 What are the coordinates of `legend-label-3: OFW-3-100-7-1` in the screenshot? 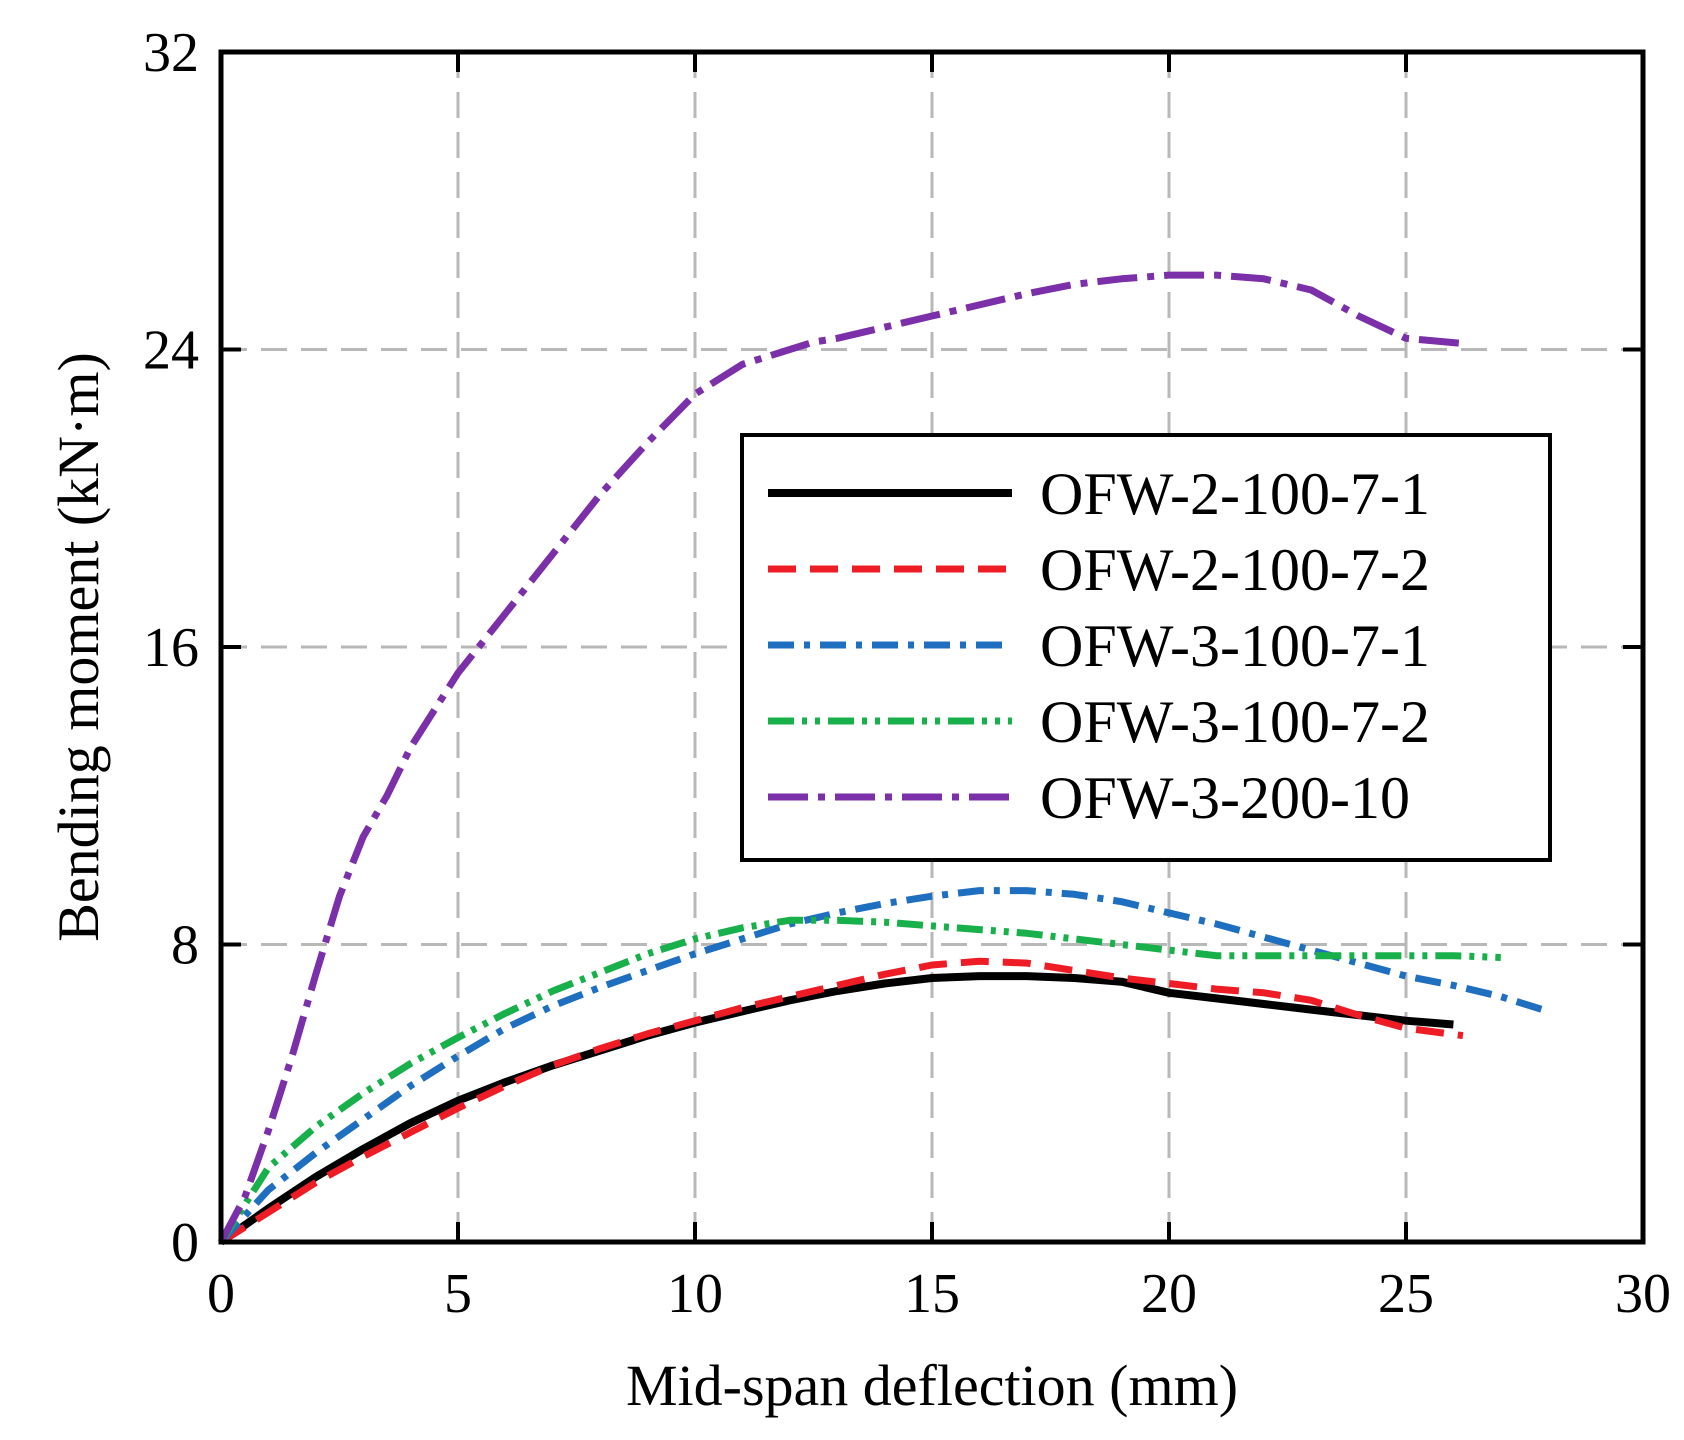 It's located at (1235, 646).